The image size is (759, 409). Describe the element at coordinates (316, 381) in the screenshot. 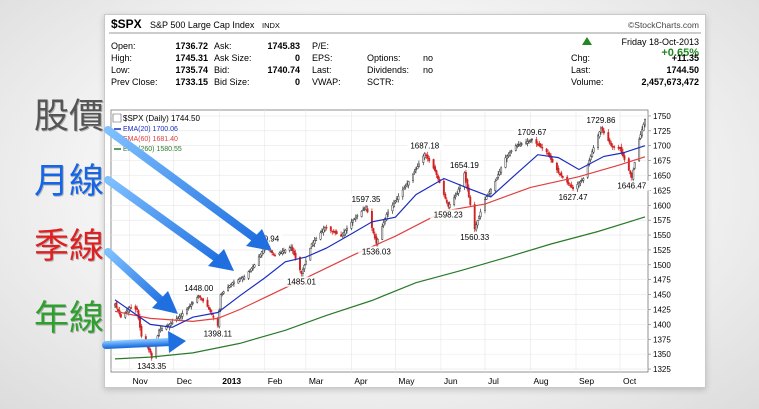

I see `x-tick-label: Mar` at that location.